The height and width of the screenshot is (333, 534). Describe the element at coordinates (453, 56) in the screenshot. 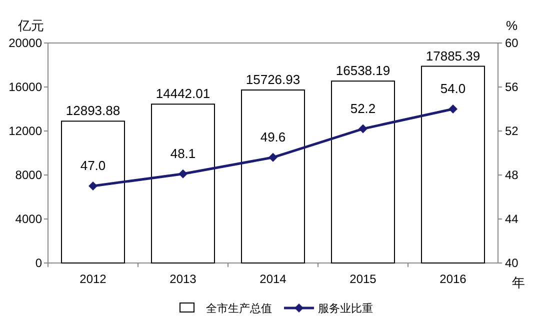

I see `data-label: 17885.39` at that location.